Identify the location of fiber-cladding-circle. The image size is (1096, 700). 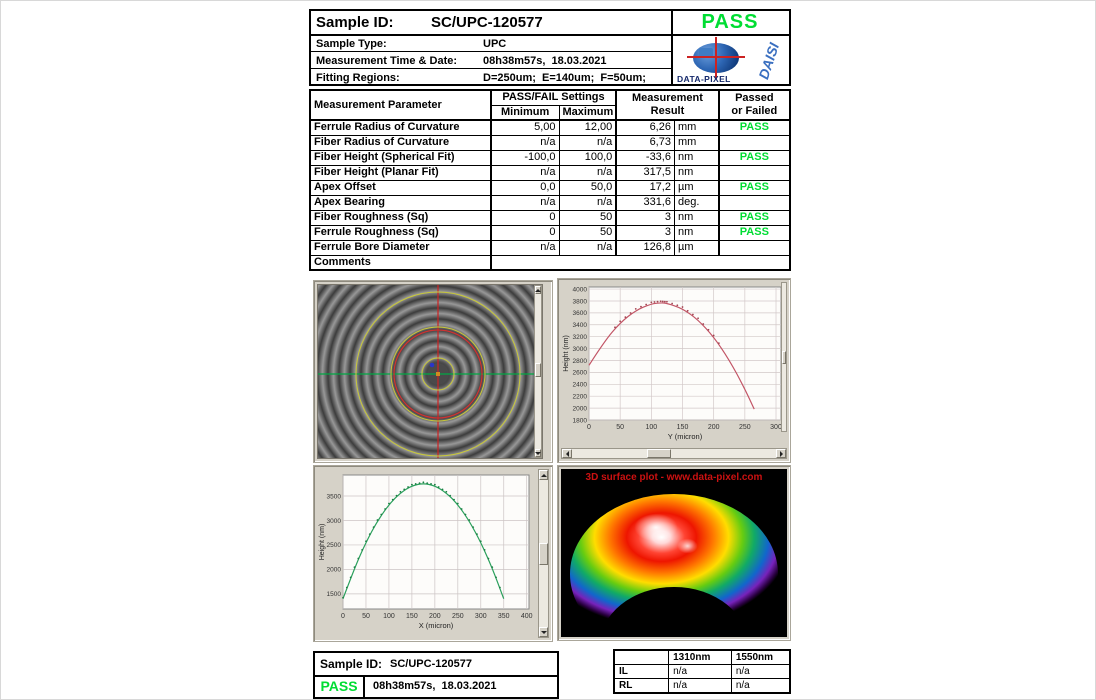
(438, 374).